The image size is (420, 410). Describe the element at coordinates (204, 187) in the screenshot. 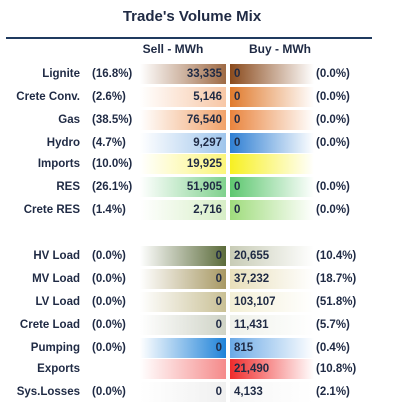

I see `sell-value: 51,905` at that location.